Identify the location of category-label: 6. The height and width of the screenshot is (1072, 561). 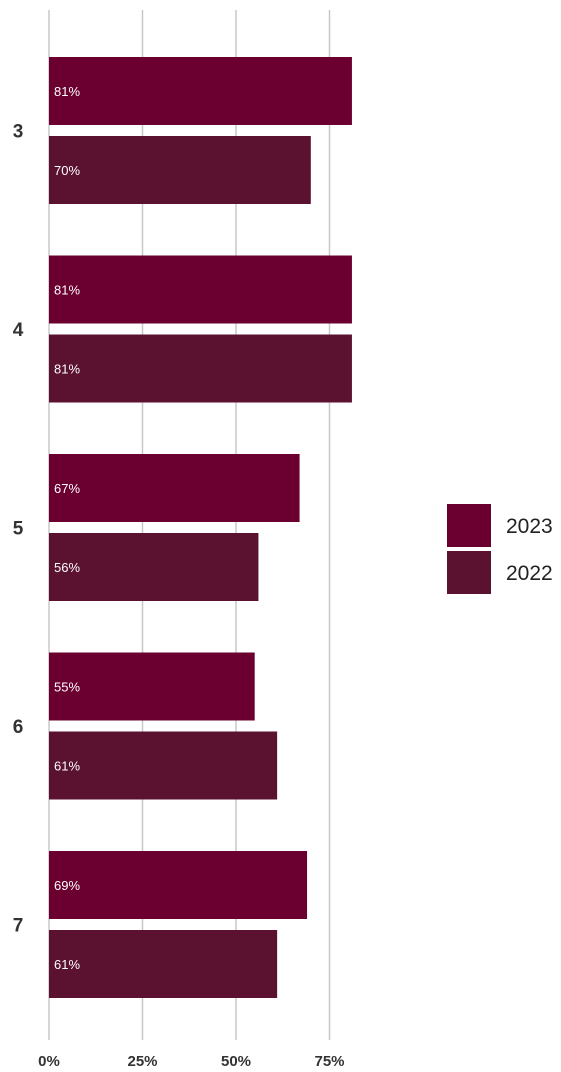
(18, 727).